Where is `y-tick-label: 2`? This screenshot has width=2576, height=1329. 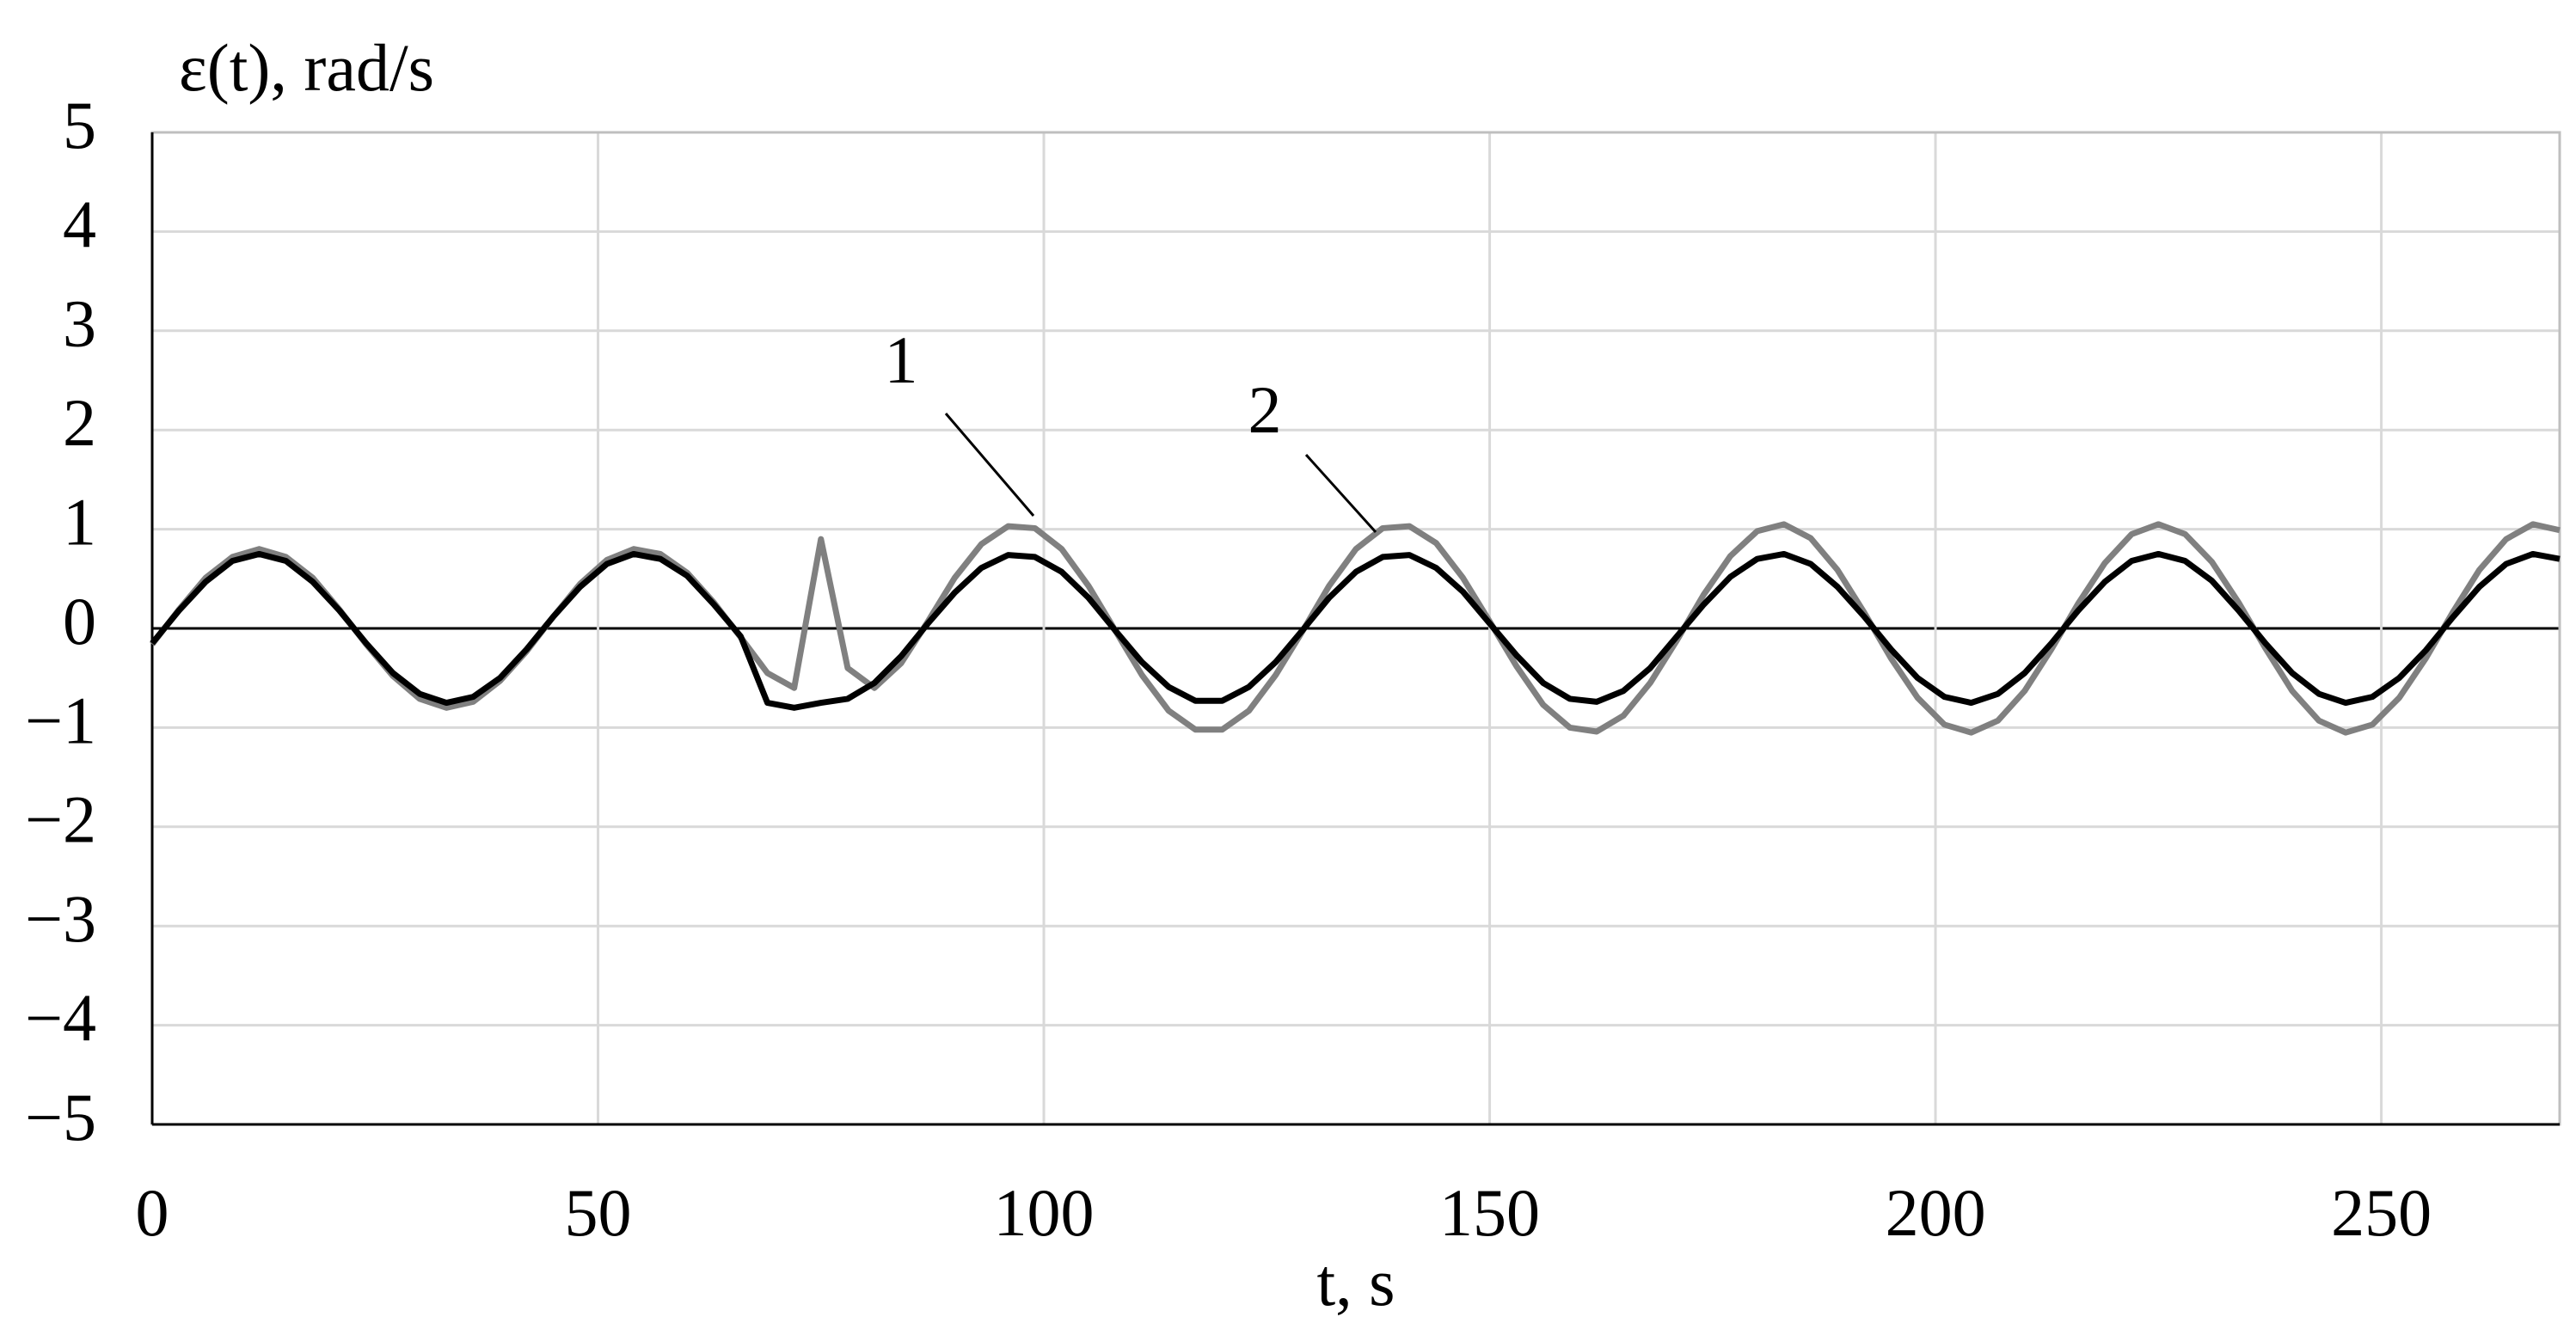 y-tick-label: 2 is located at coordinates (79, 423).